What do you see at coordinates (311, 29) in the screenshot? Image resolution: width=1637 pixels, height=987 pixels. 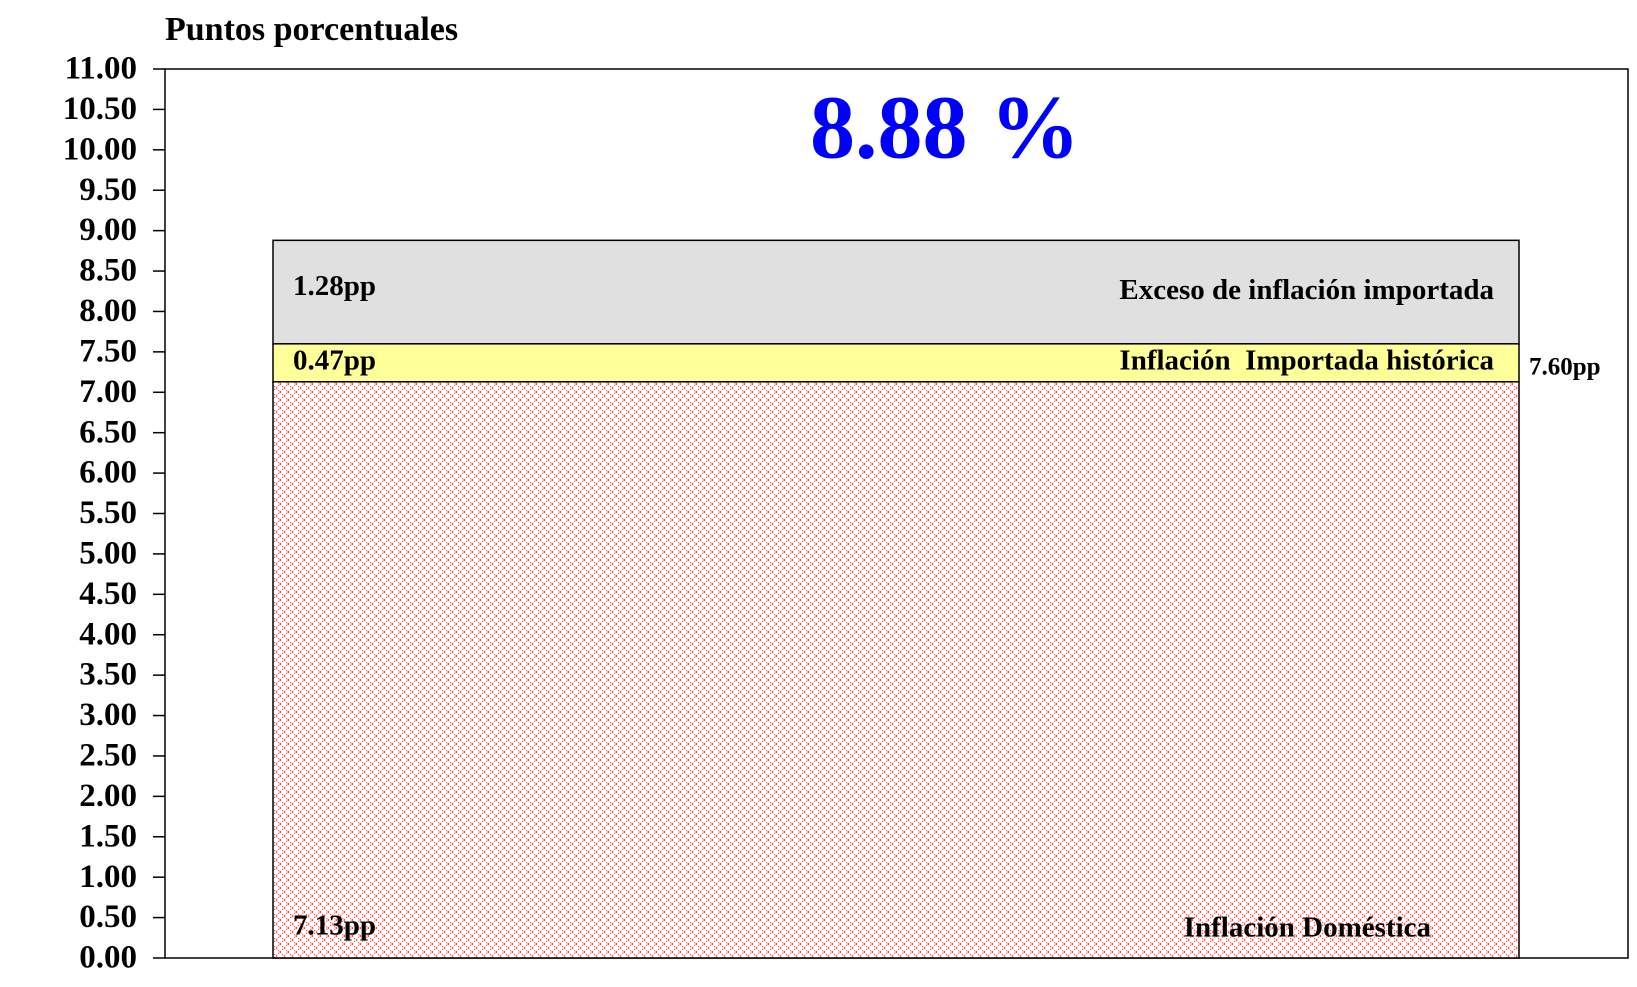 I see `y-axis-title: Puntos porcentuales` at bounding box center [311, 29].